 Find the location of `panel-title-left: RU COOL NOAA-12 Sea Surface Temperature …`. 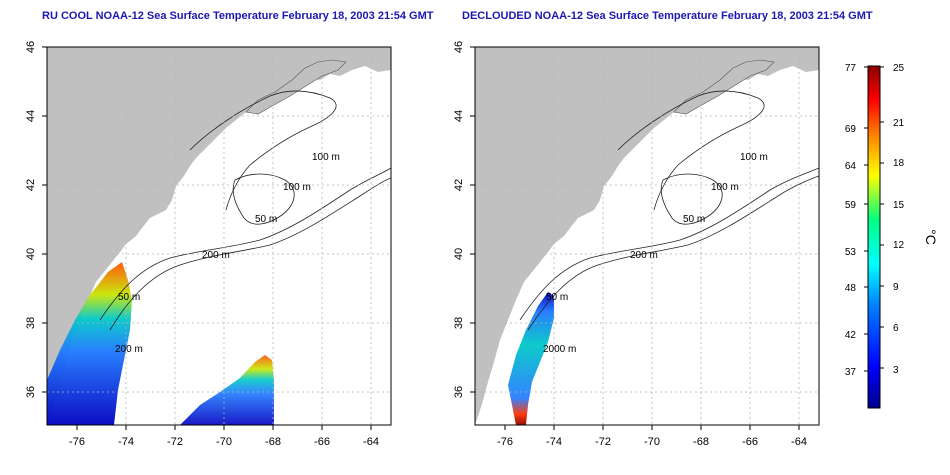

panel-title-left: RU COOL NOAA-12 Sea Surface Temperature … is located at coordinates (238, 16).